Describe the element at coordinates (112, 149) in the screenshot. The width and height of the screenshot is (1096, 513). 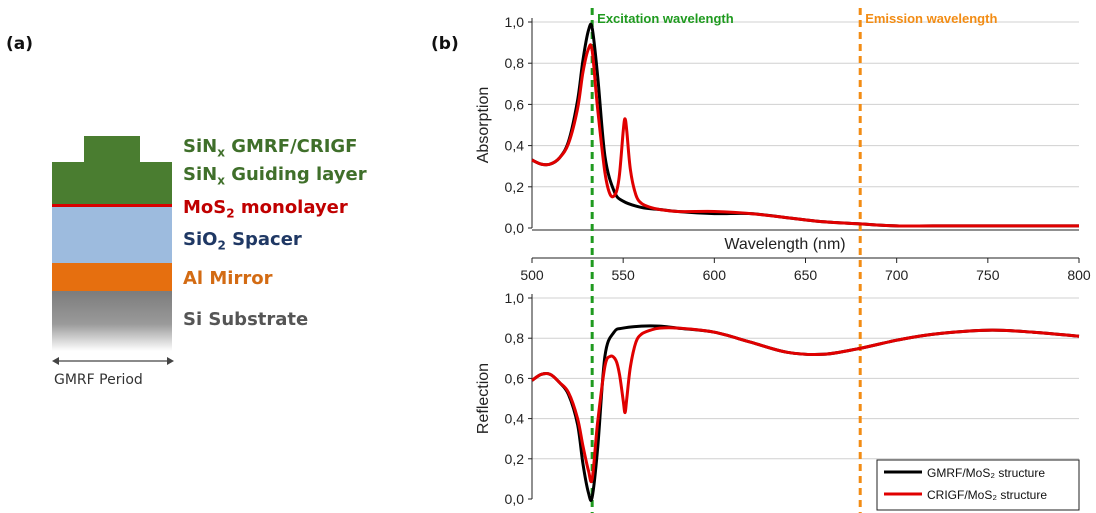
I see `gmrf-grating` at that location.